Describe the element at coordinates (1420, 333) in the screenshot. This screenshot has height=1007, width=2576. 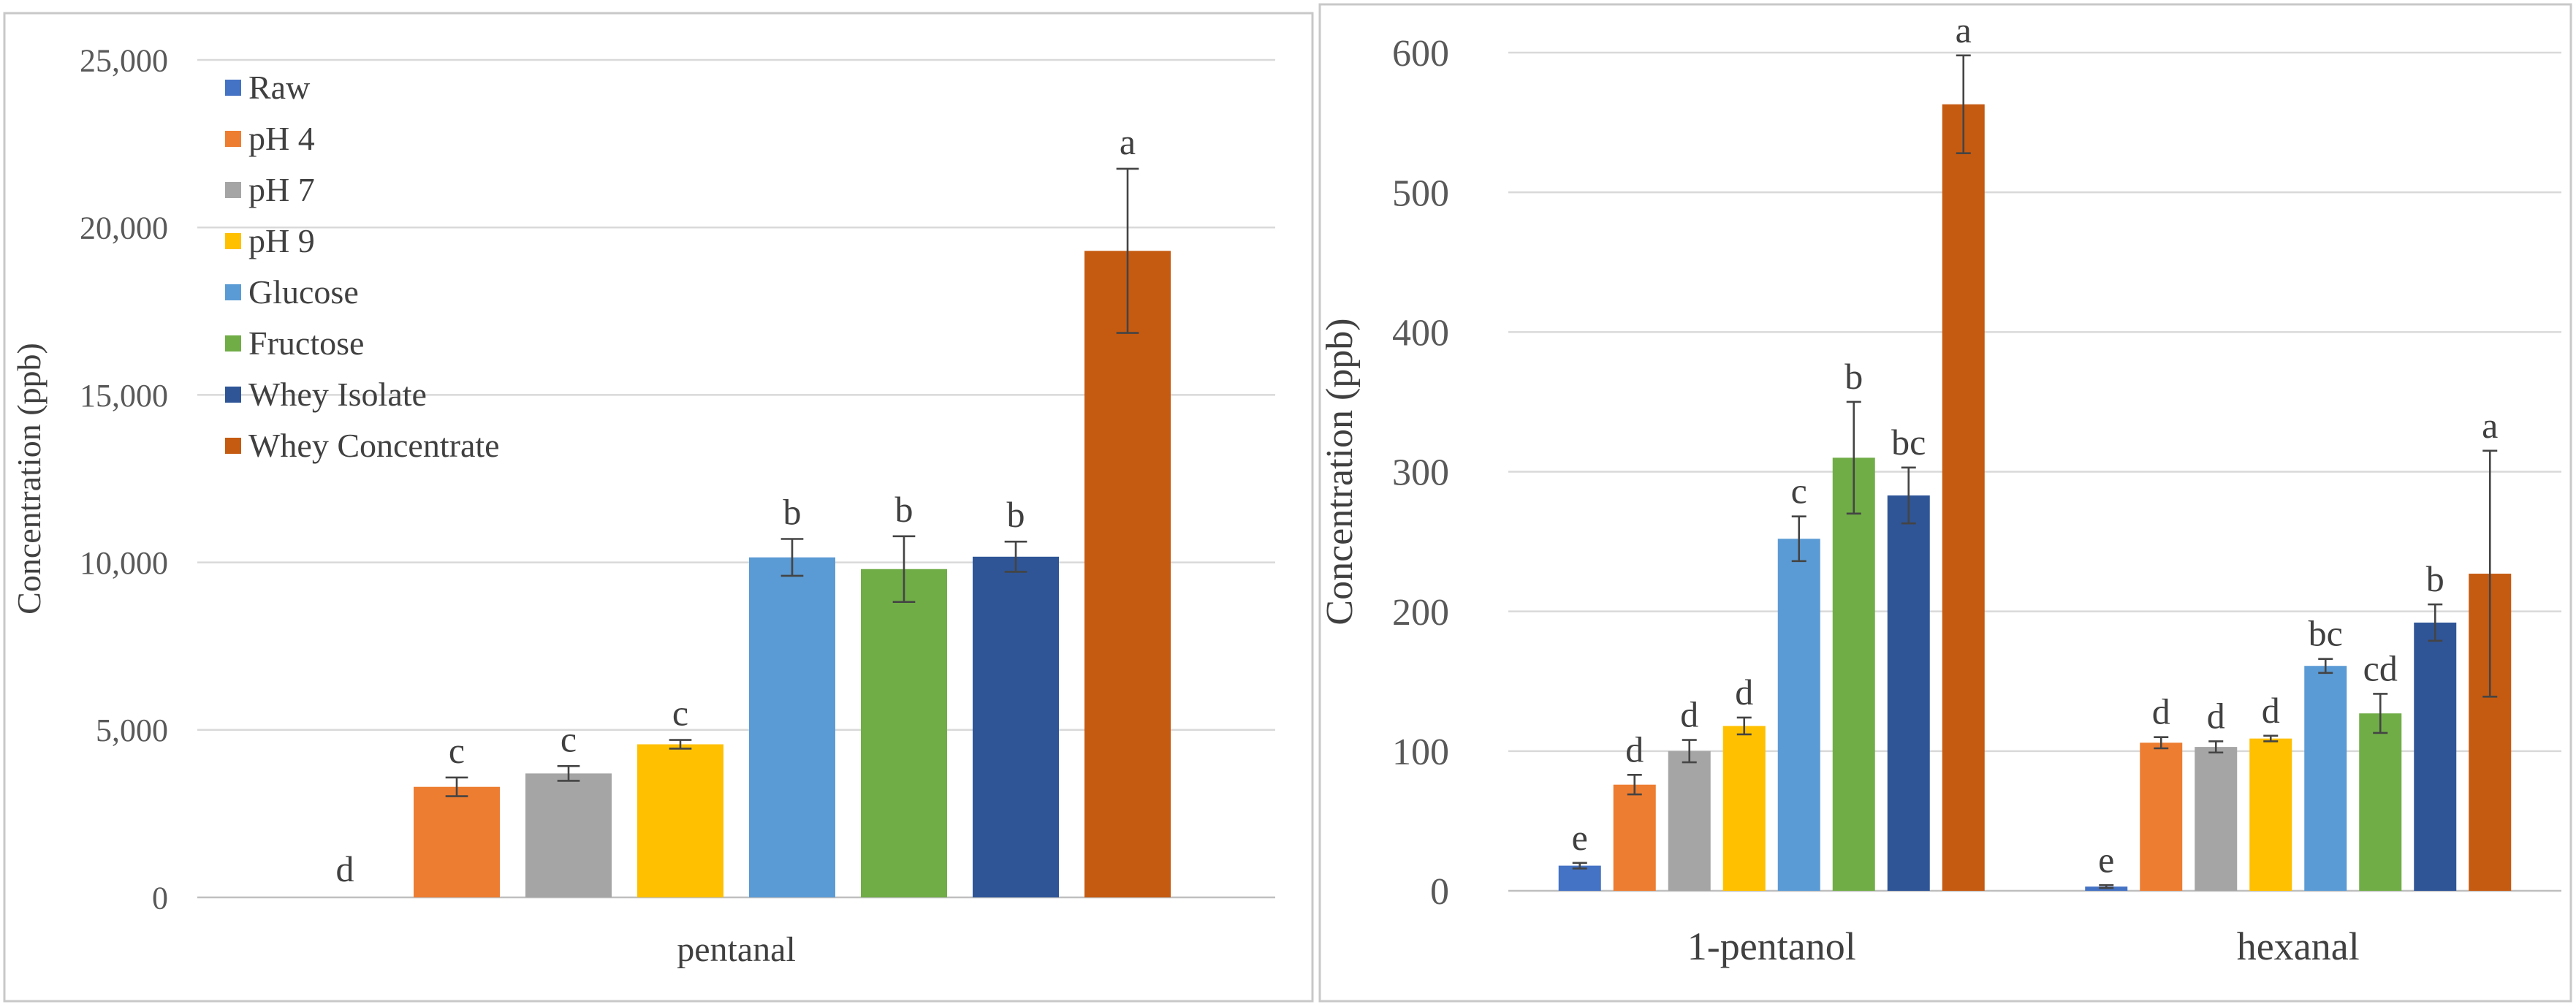
I see `y-tick-label: 400` at that location.